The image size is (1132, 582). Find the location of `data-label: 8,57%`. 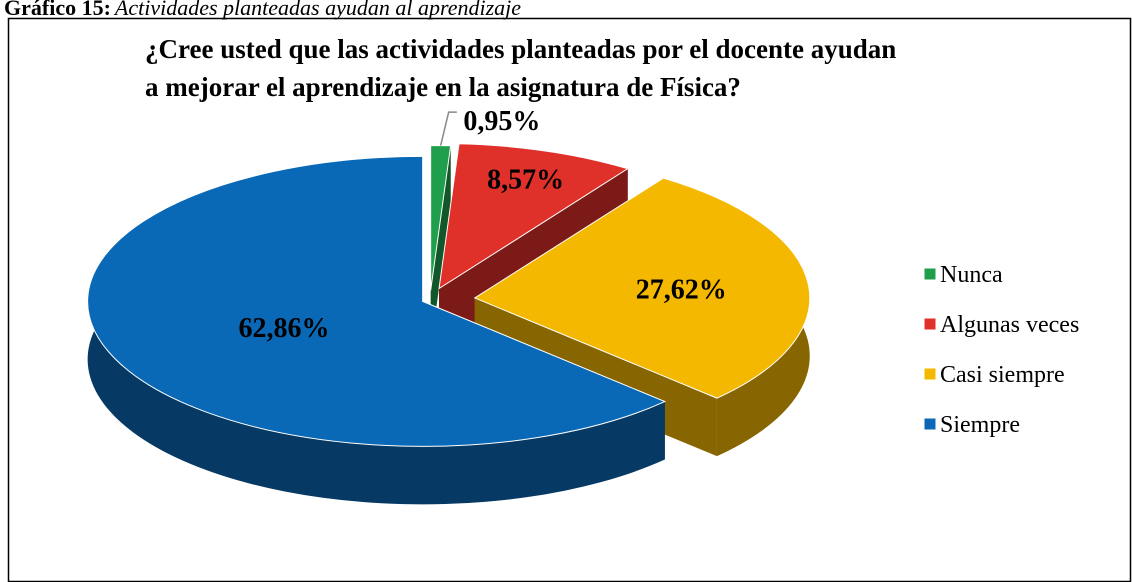

data-label: 8,57% is located at coordinates (525, 180).